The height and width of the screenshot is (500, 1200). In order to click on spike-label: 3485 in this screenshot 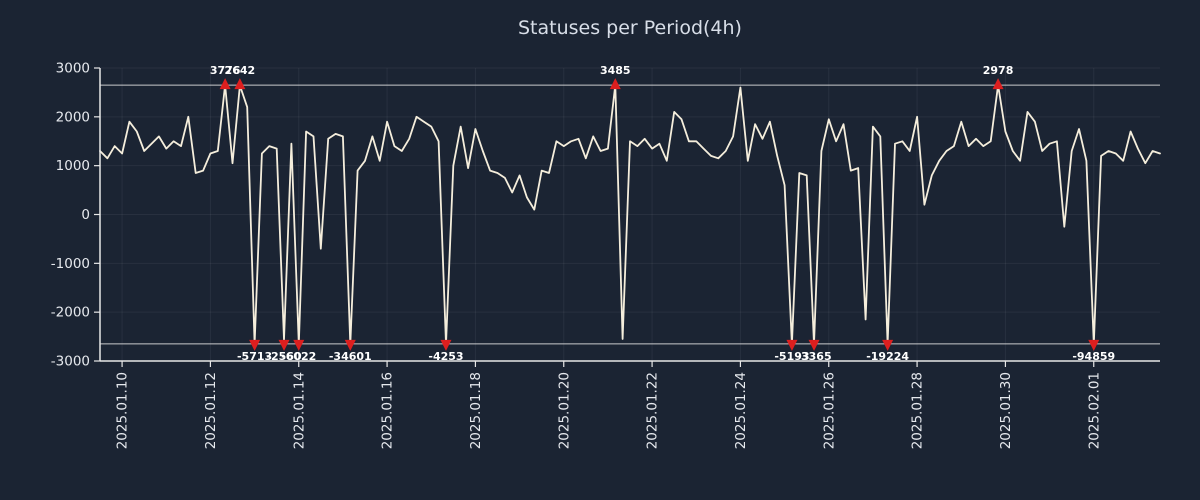, I will do `click(615, 70)`.